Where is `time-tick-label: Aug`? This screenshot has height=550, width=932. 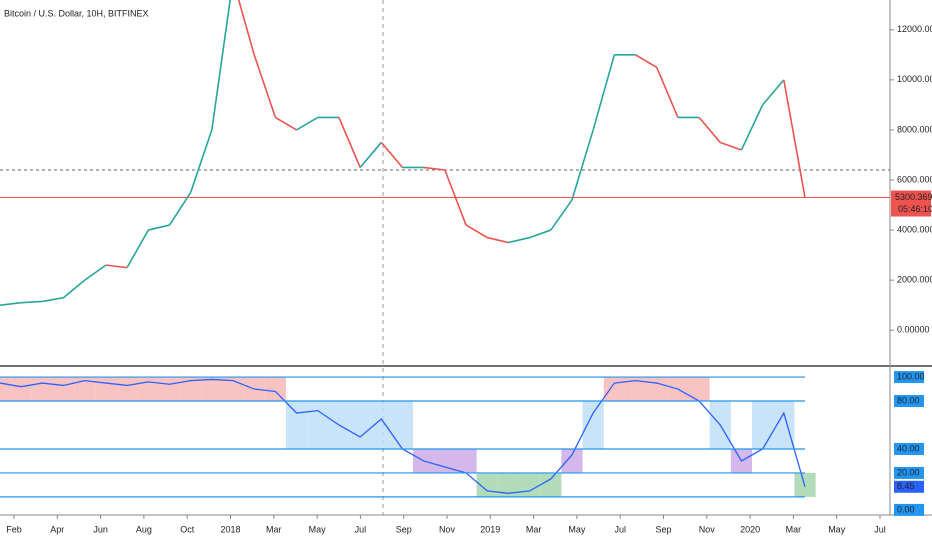 time-tick-label: Aug is located at coordinates (144, 529).